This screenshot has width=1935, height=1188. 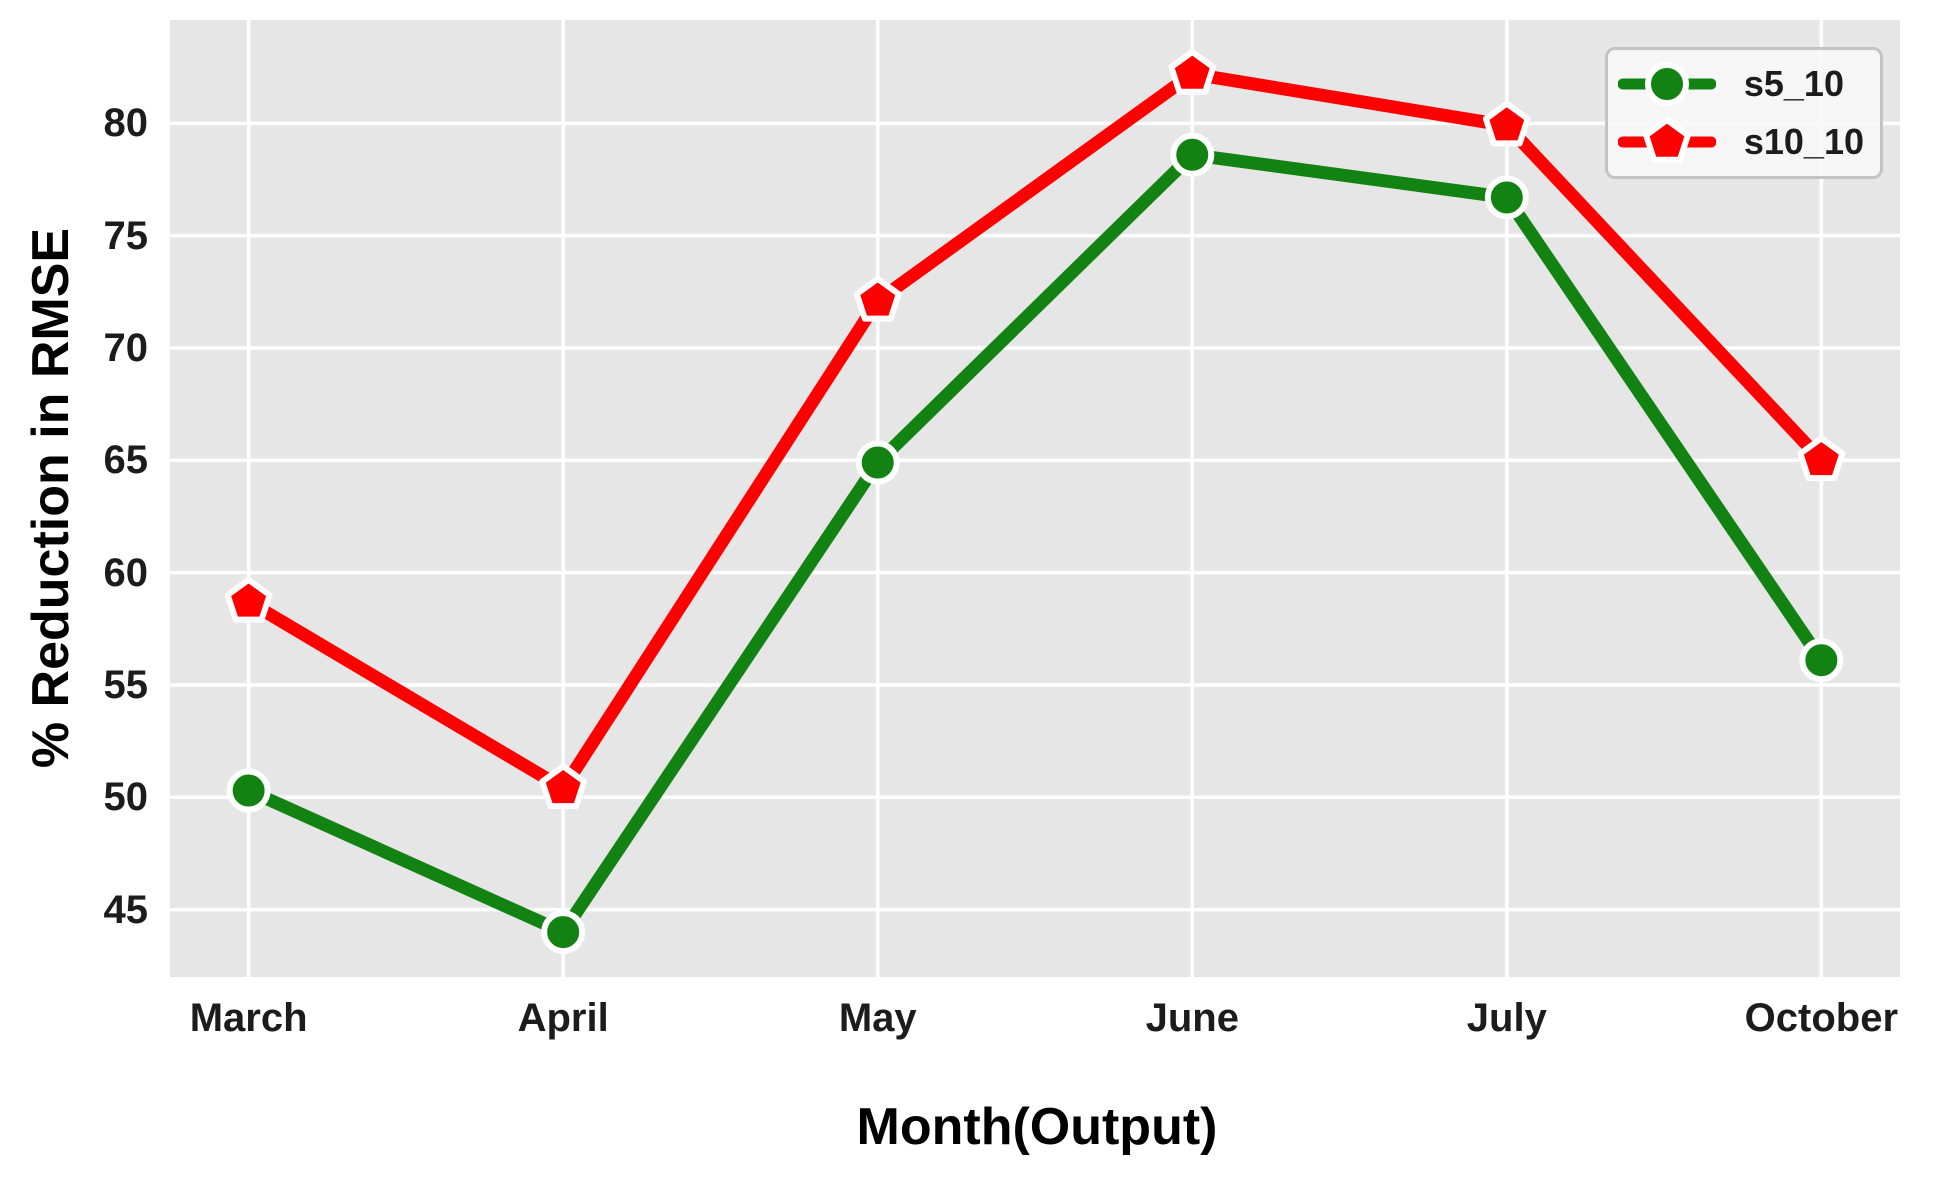 What do you see at coordinates (1803, 141) in the screenshot?
I see `legend-label: s10_10` at bounding box center [1803, 141].